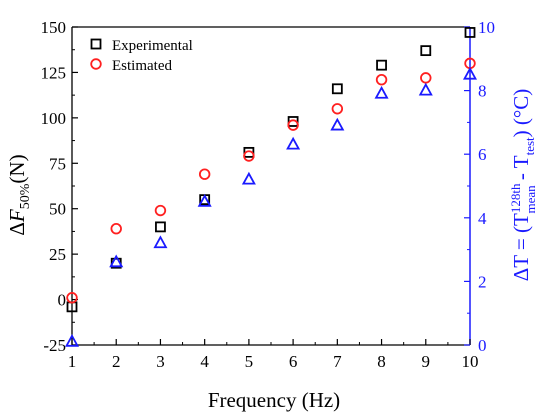 The height and width of the screenshot is (420, 550). Describe the element at coordinates (59, 186) in the screenshot. I see `left-y-axis: -25 0 25 50 75 100 125 150` at that location.